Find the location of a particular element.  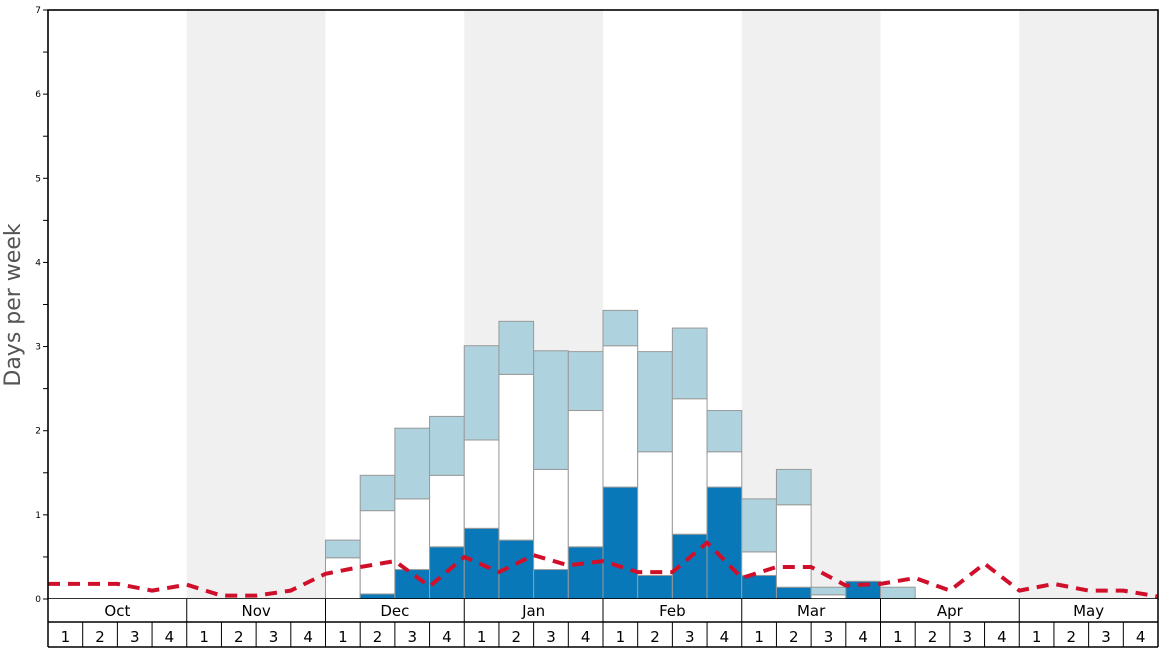

dashed-line-series is located at coordinates (603, 569).